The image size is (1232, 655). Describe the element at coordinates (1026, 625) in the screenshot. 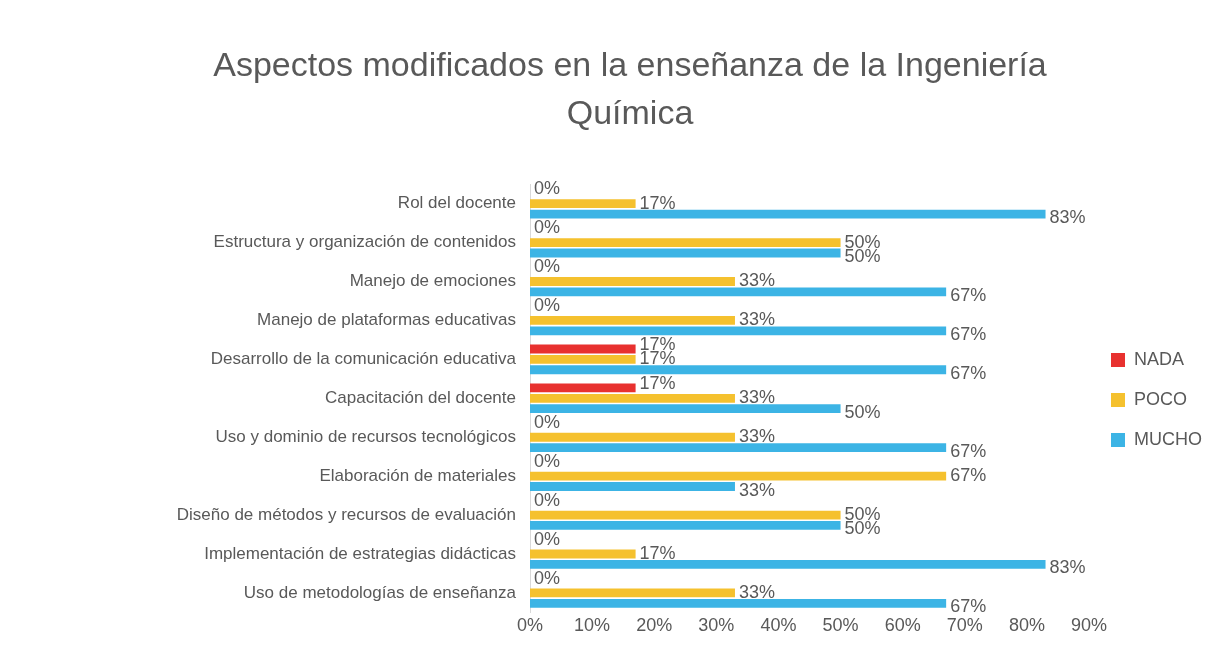

I see `x-tick-label: 80%` at that location.